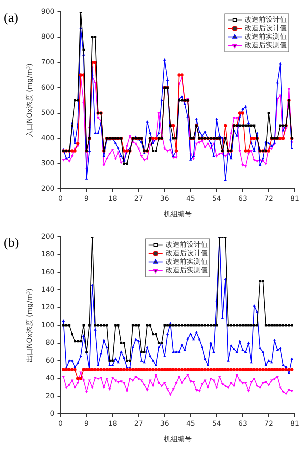  What do you see at coordinates (11, 17) in the screenshot?
I see `chart-title: (a)` at bounding box center [11, 17].